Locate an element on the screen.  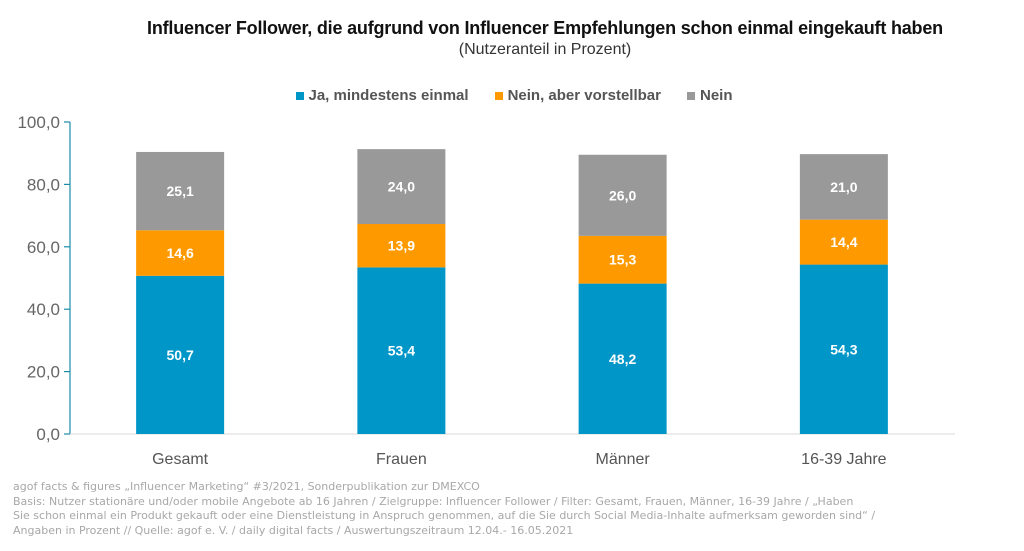
y-tick-label: 20,0 is located at coordinates (43, 372).